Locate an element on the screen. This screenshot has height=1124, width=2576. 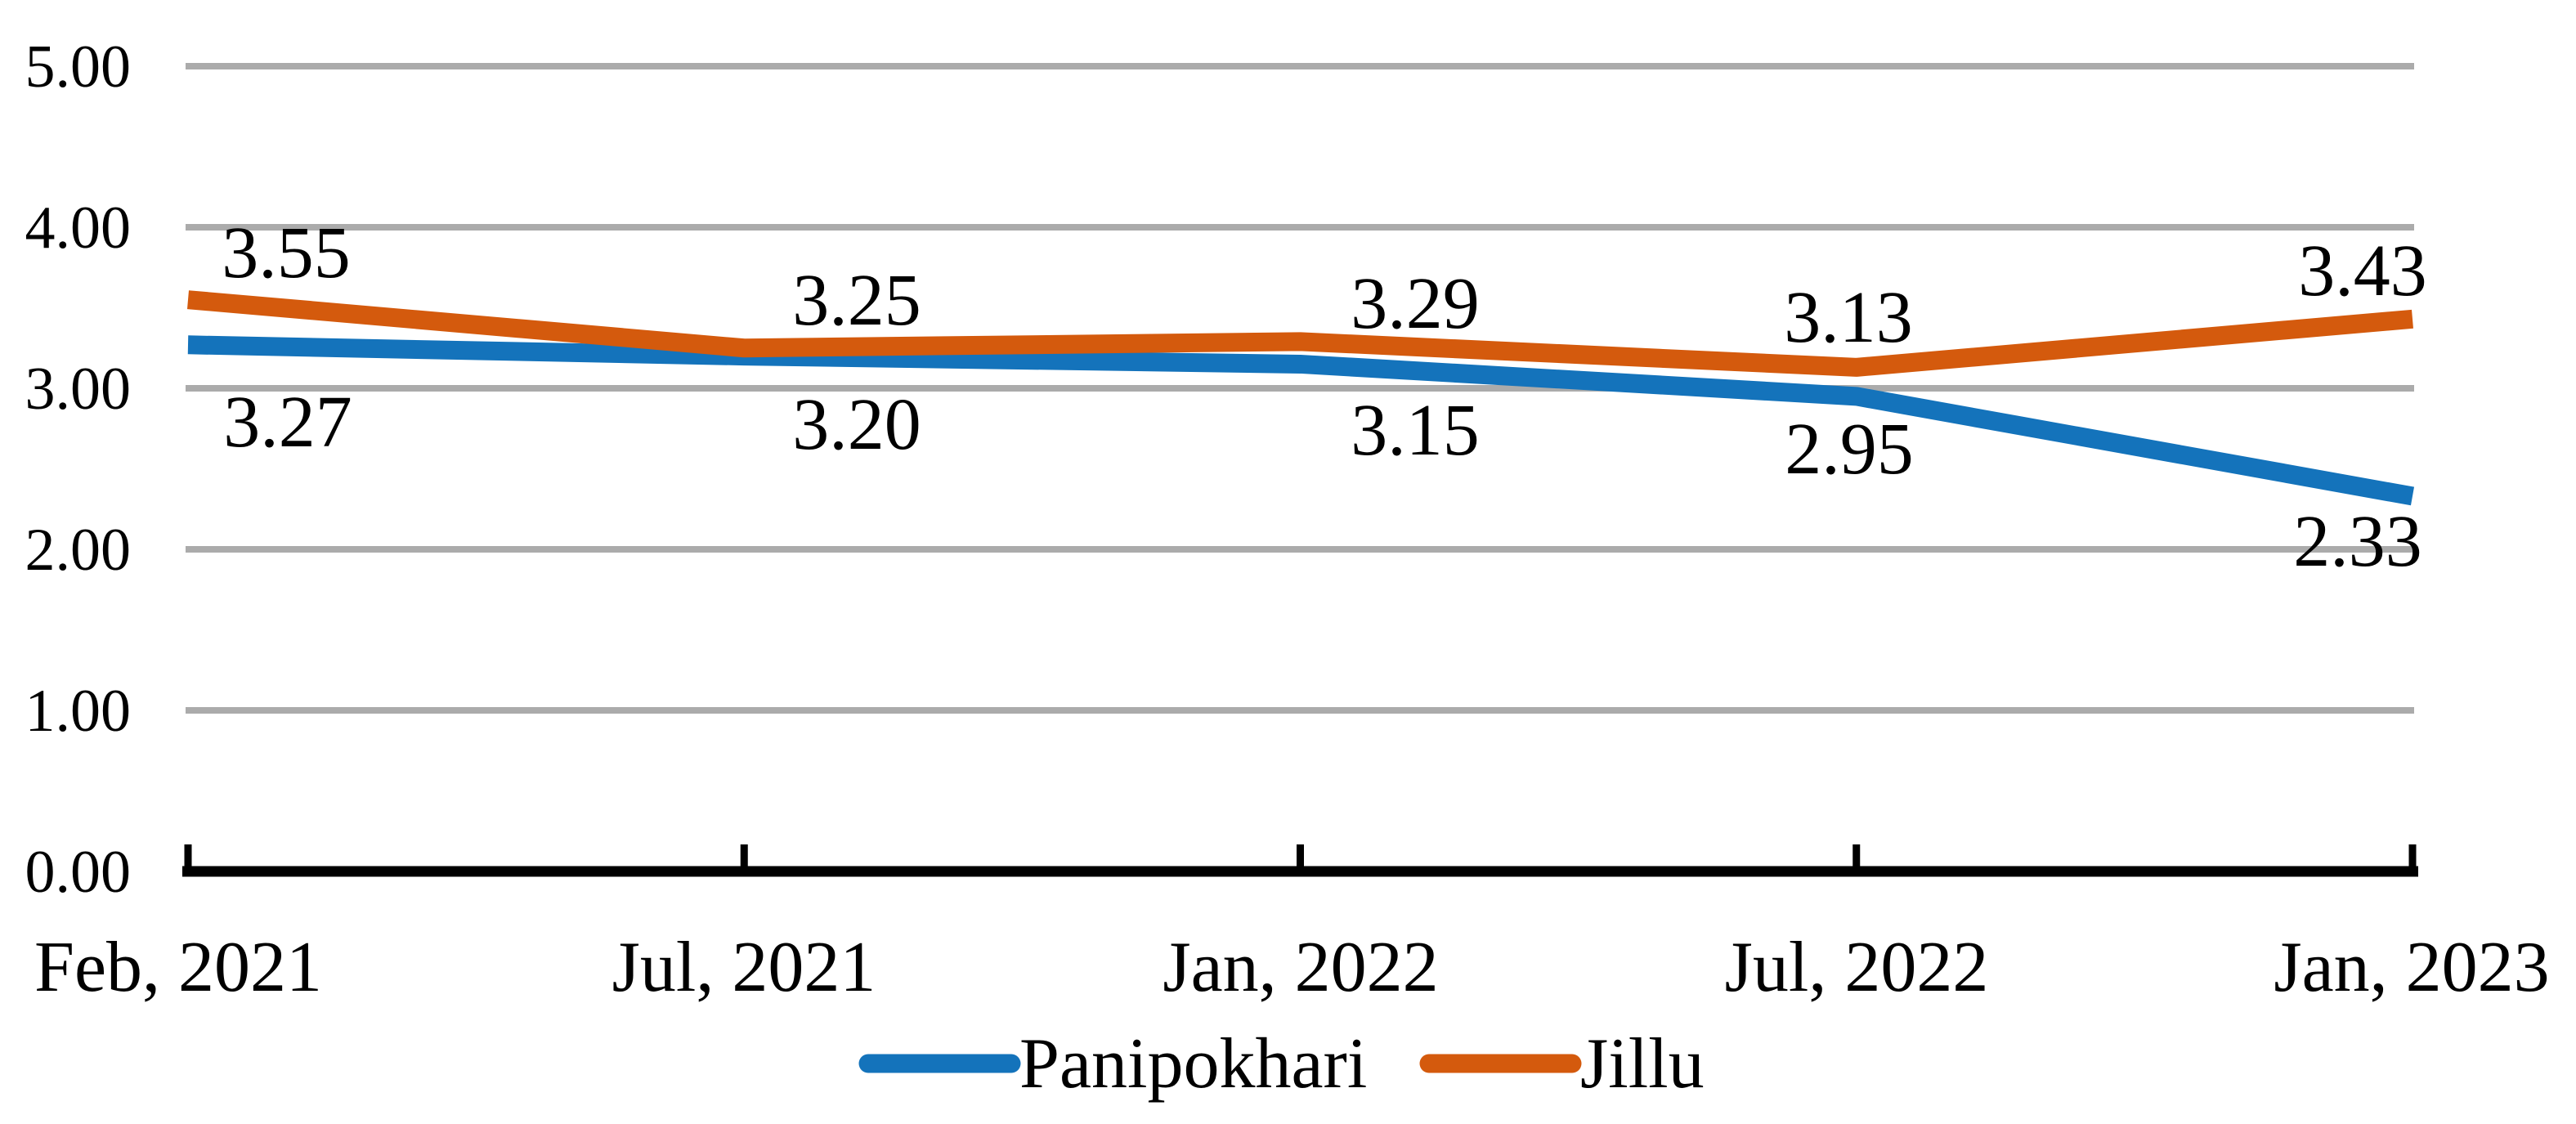
y-axis-label-4.00: 4.00 is located at coordinates (78, 228).